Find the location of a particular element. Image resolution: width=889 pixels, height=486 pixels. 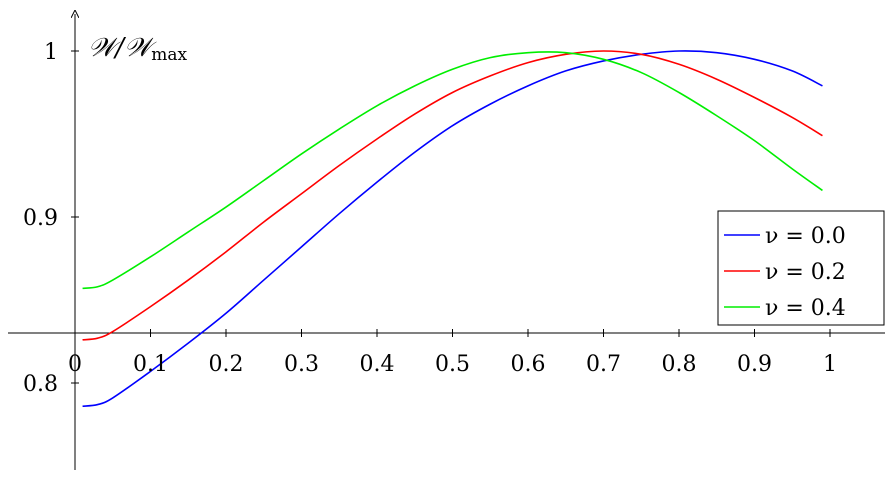

x-tick-label: 0.5 is located at coordinates (452, 364).